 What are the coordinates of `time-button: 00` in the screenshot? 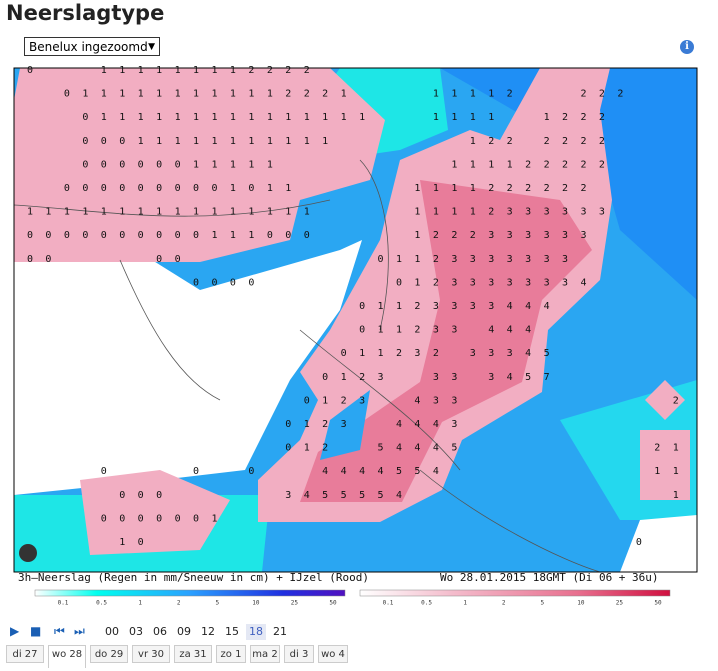 It's located at (112, 631).